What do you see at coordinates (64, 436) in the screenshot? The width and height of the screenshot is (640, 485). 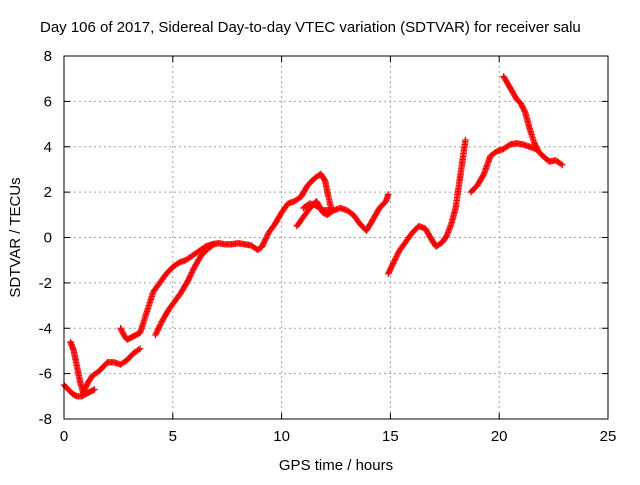 I see `x-tick-label: 0` at bounding box center [64, 436].